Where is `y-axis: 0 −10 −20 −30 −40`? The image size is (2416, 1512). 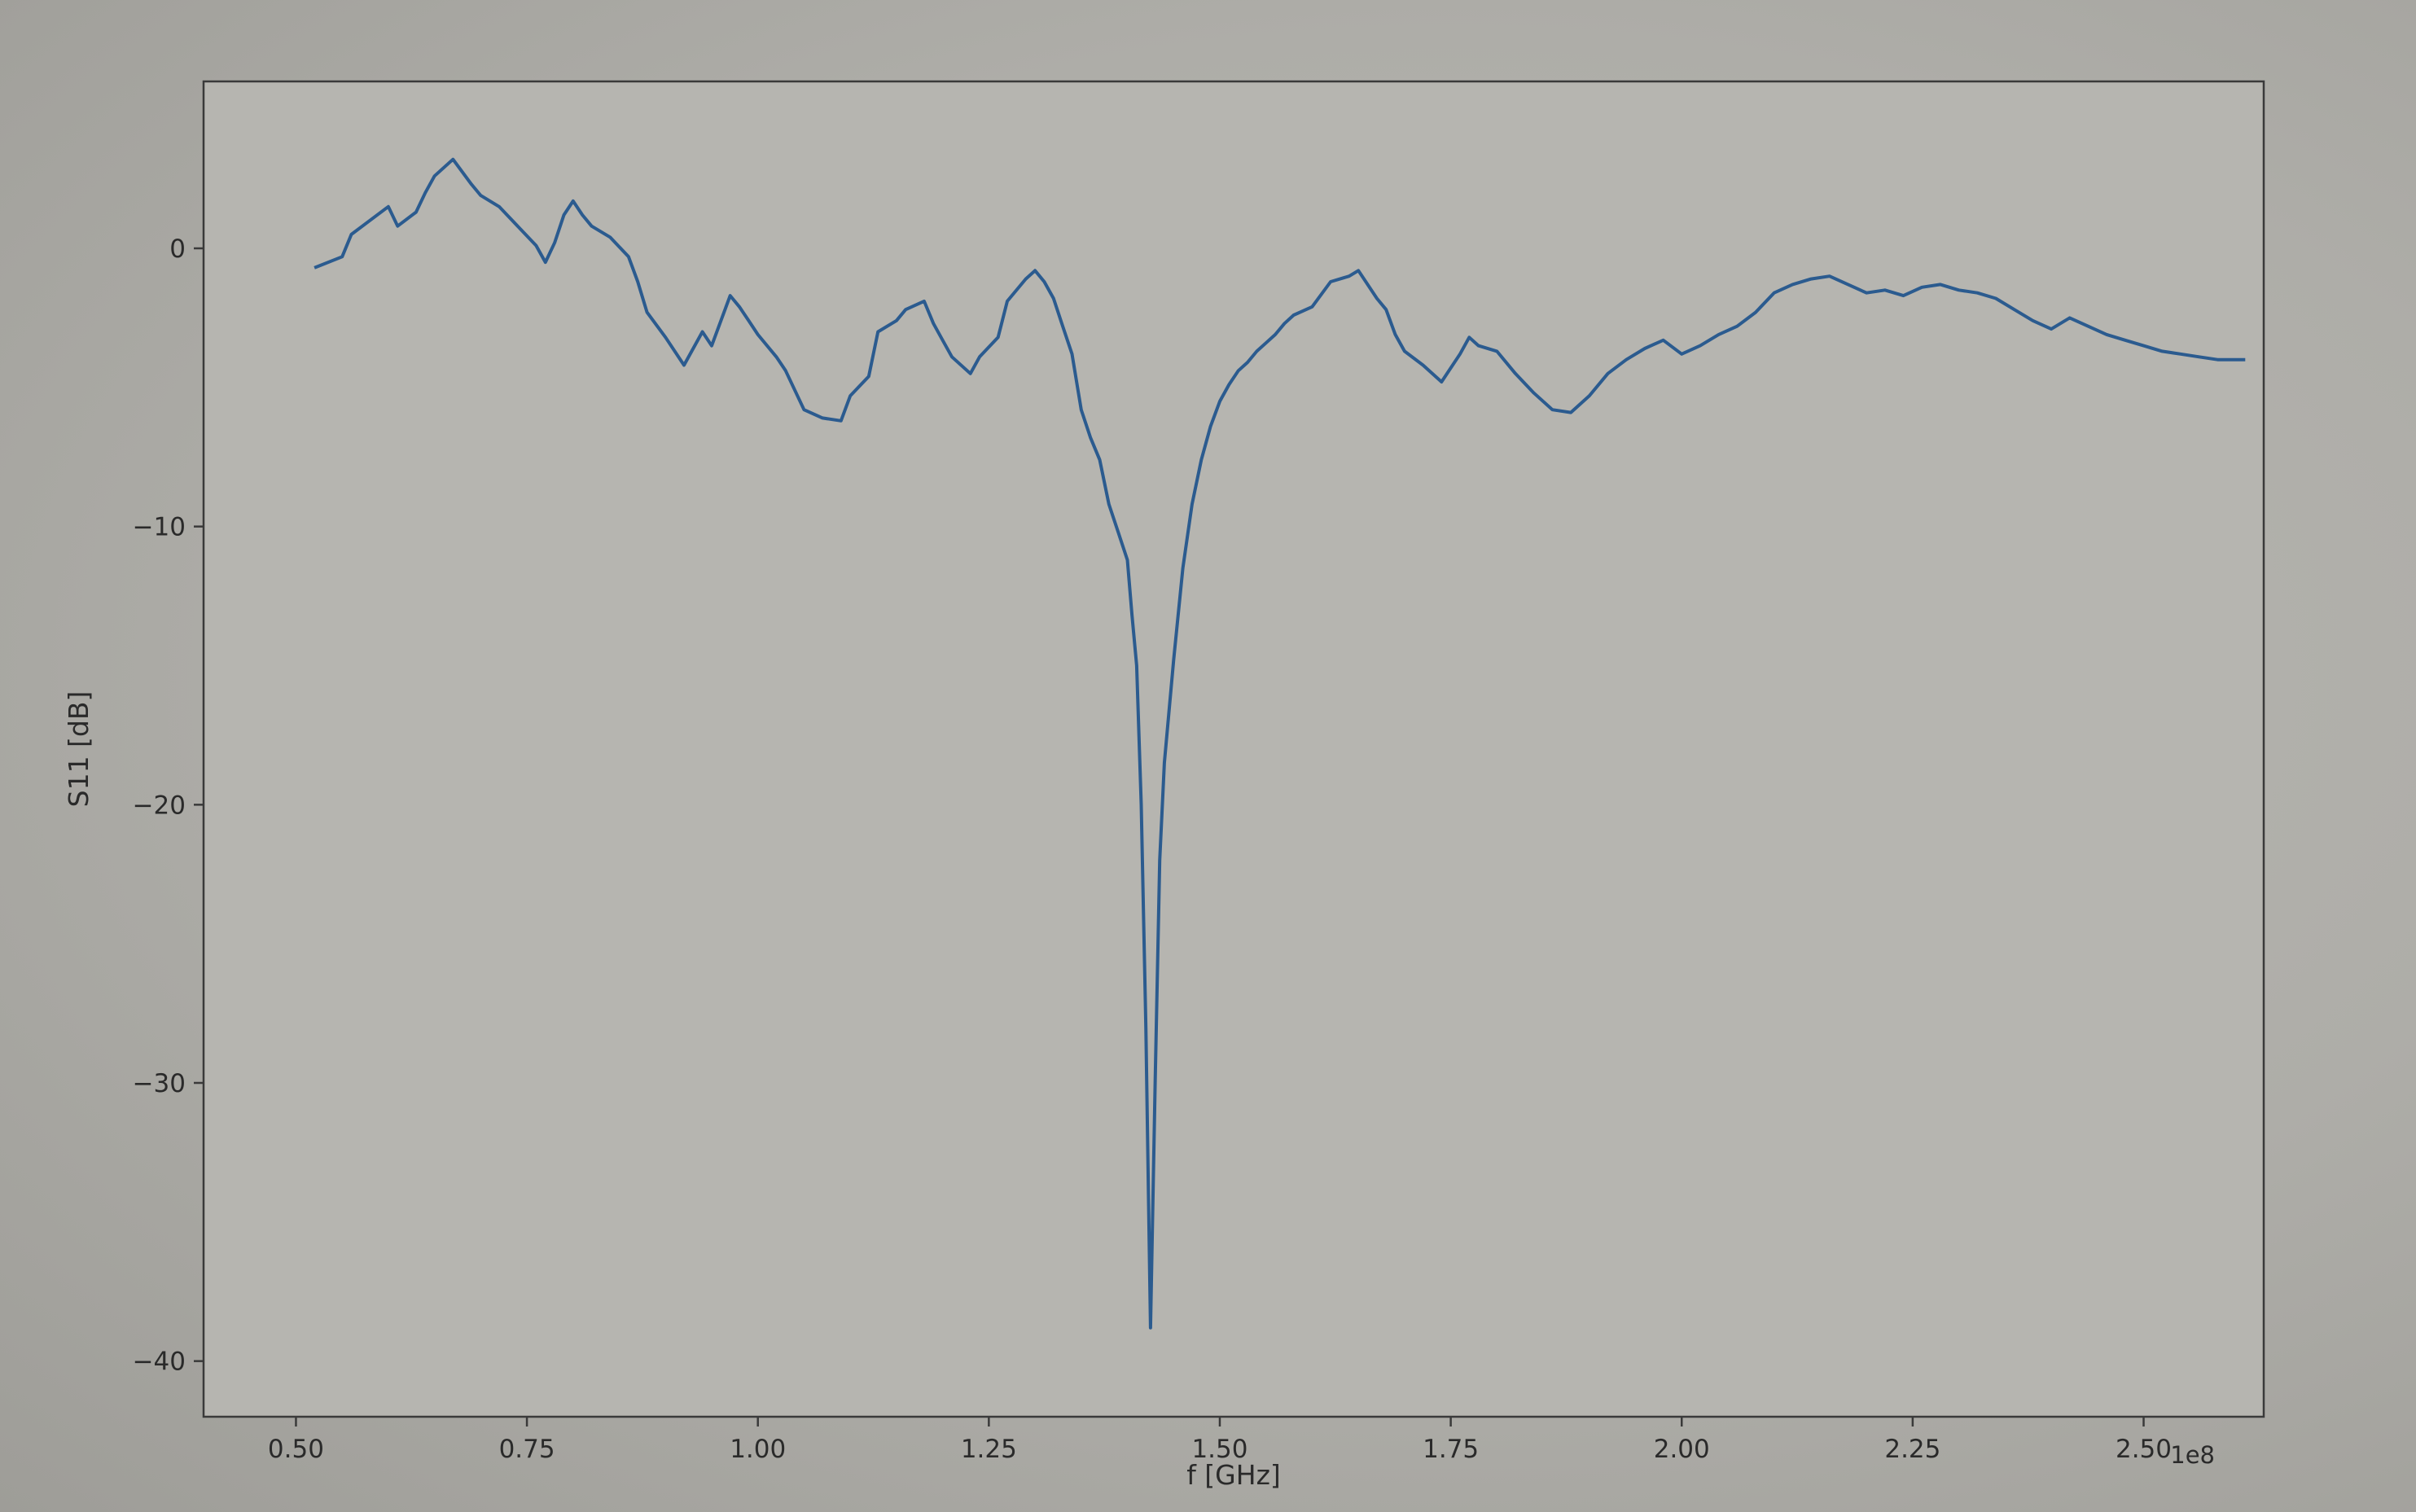
y-axis: 0 −10 −20 −30 −40 is located at coordinates (168, 805).